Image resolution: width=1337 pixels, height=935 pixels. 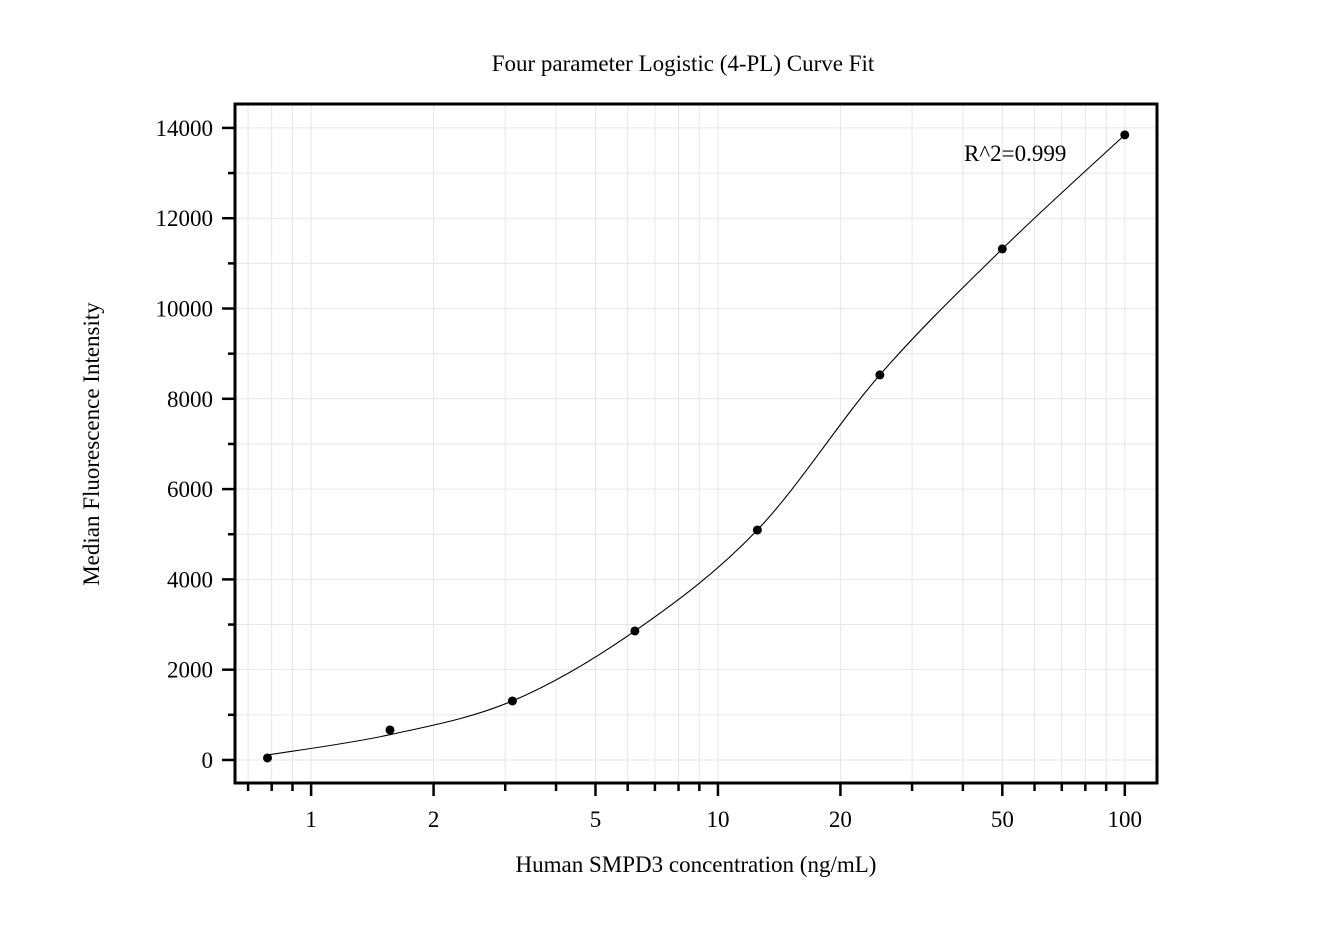 What do you see at coordinates (840, 819) in the screenshot?
I see `x-tick-label: 20` at bounding box center [840, 819].